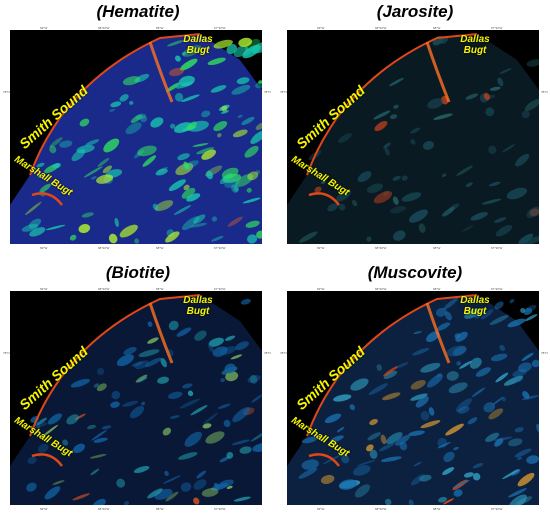  I want to click on bay, so click(324, 460).